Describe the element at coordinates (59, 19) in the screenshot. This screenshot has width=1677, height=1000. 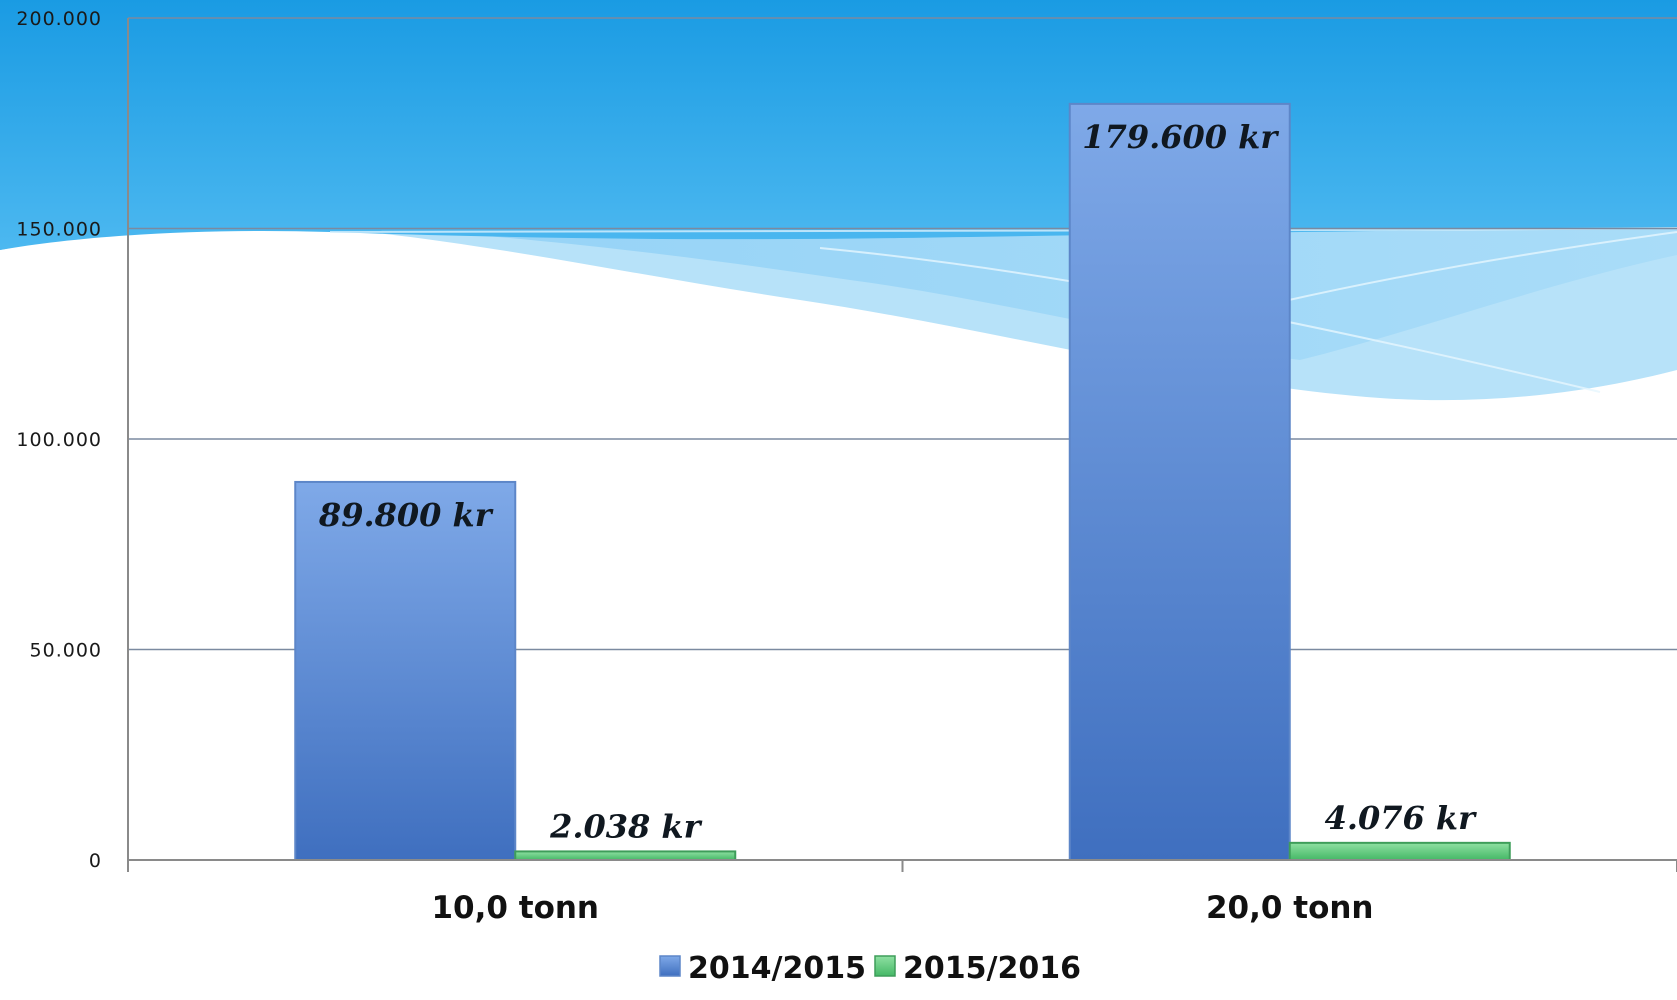
I see `y-tick-label: 200.000` at that location.